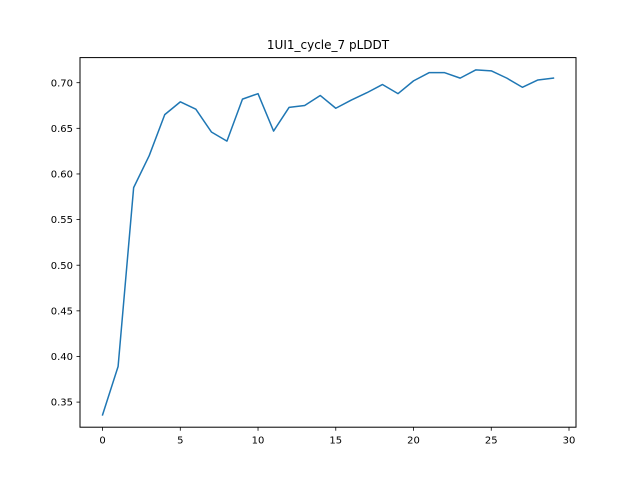  Describe the element at coordinates (335, 441) in the screenshot. I see `x-tick-label: 15` at that location.